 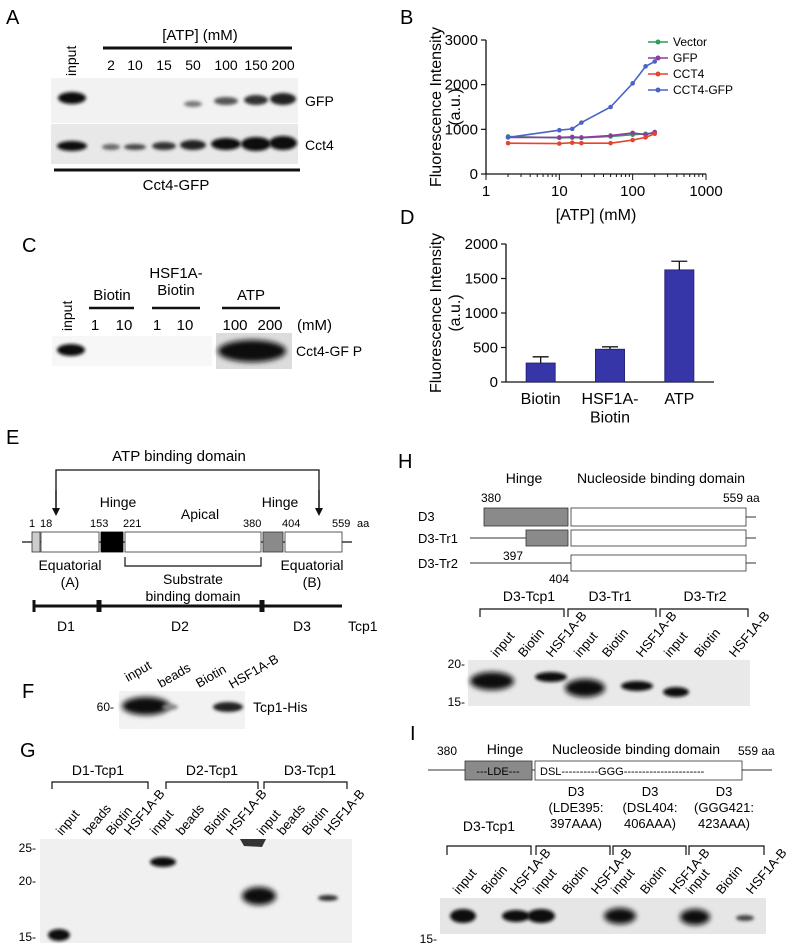 I want to click on concentration-labels: 2 10 15 50 100 150 200, so click(x=201, y=65).